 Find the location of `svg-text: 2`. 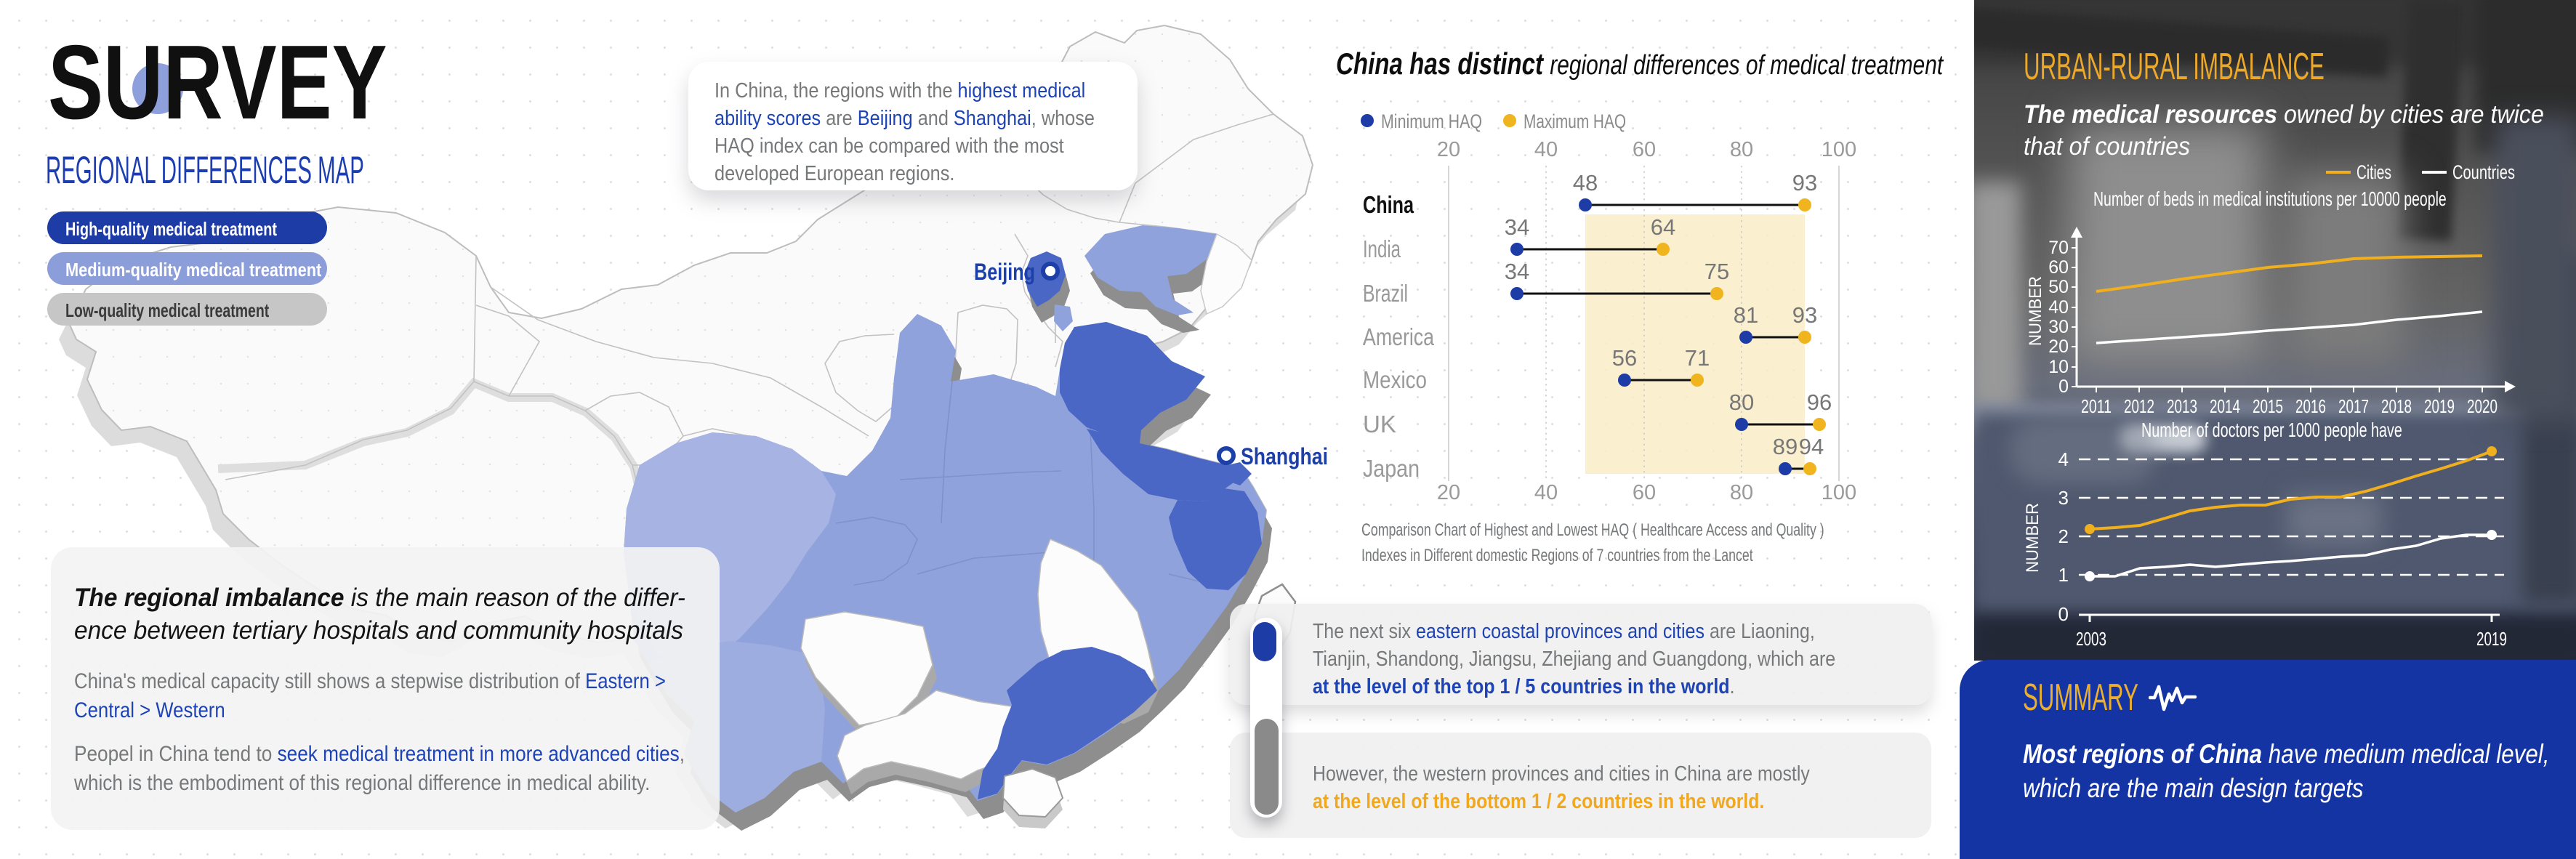

svg-text: 2 is located at coordinates (2063, 536).